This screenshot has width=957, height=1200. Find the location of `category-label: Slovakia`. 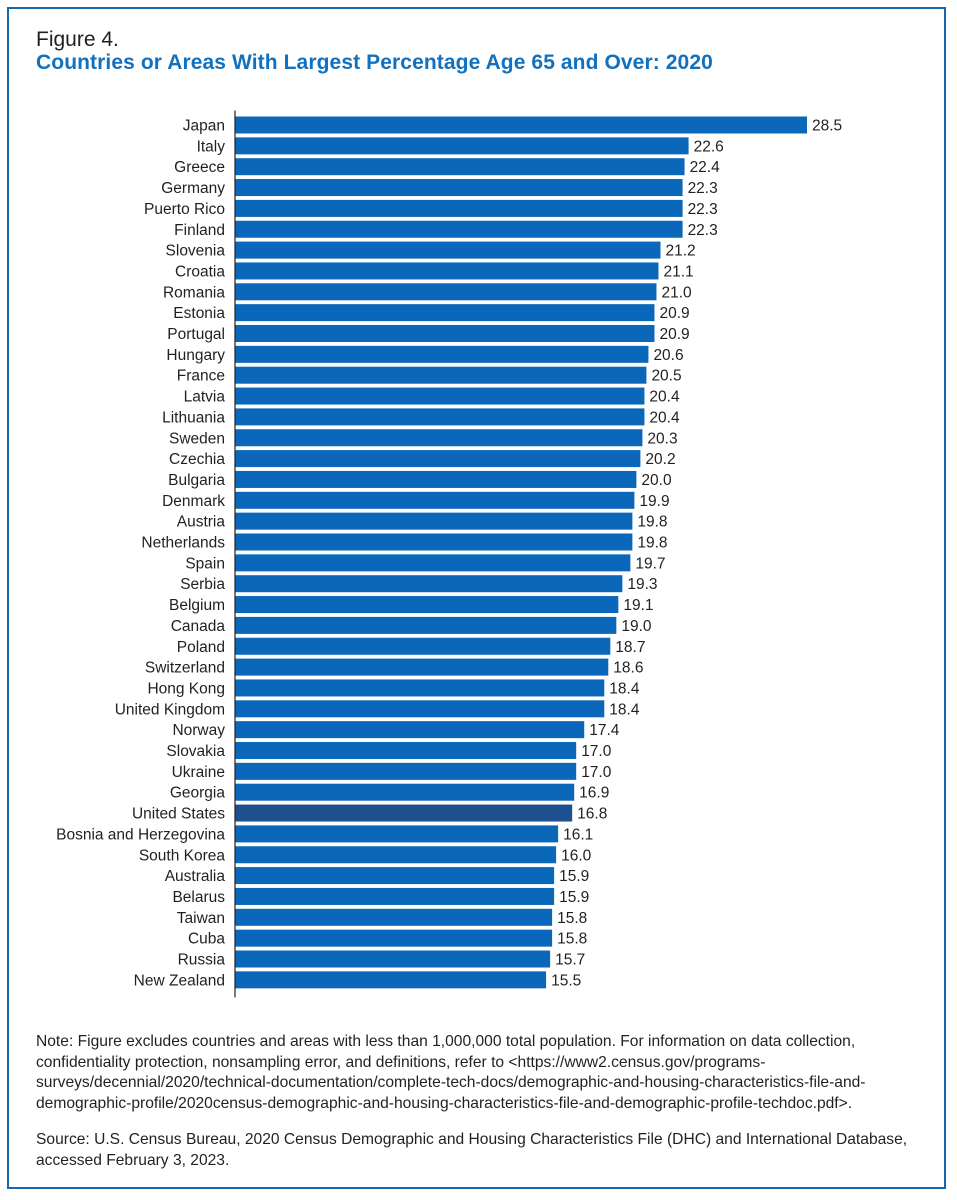

category-label: Slovakia is located at coordinates (195, 751).